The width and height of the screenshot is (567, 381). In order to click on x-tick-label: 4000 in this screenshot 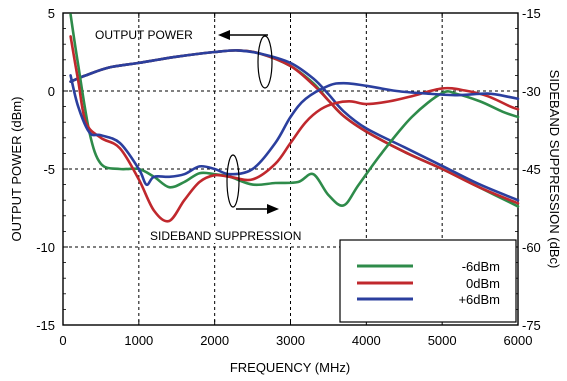, I will do `click(366, 340)`.